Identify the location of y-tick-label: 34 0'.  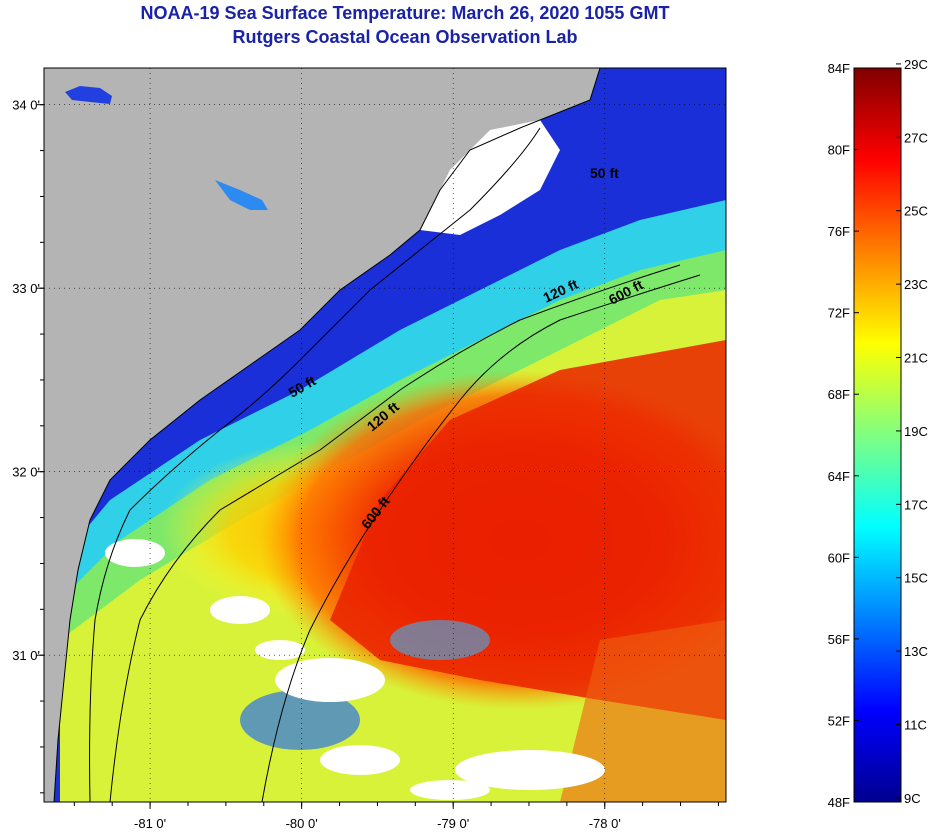
(26, 105).